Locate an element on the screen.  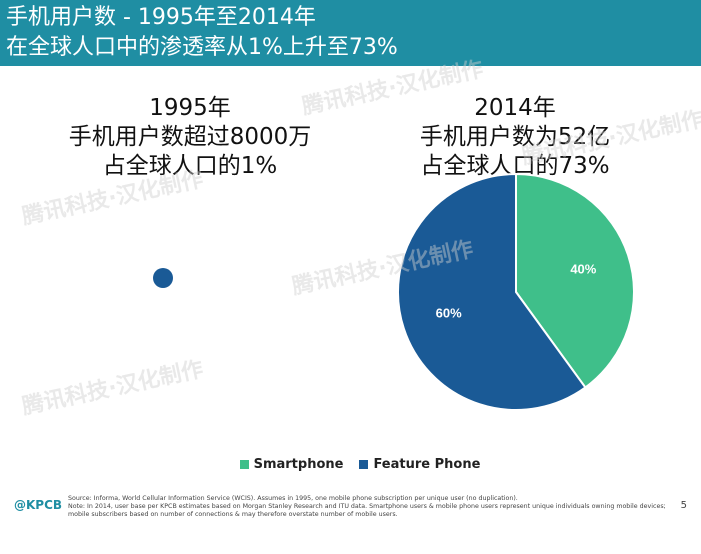
title-bar: 手机用户数 - 1995年至2014年 在全球人口中的渗透率从1%上升至73% is located at coordinates (350, 33).